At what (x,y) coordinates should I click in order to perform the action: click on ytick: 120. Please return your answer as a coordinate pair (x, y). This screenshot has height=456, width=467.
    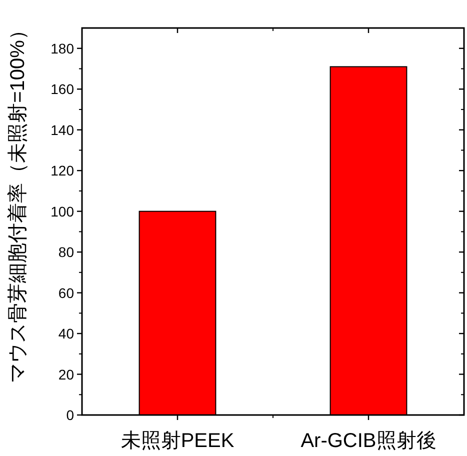
    Looking at the image, I should click on (62, 170).